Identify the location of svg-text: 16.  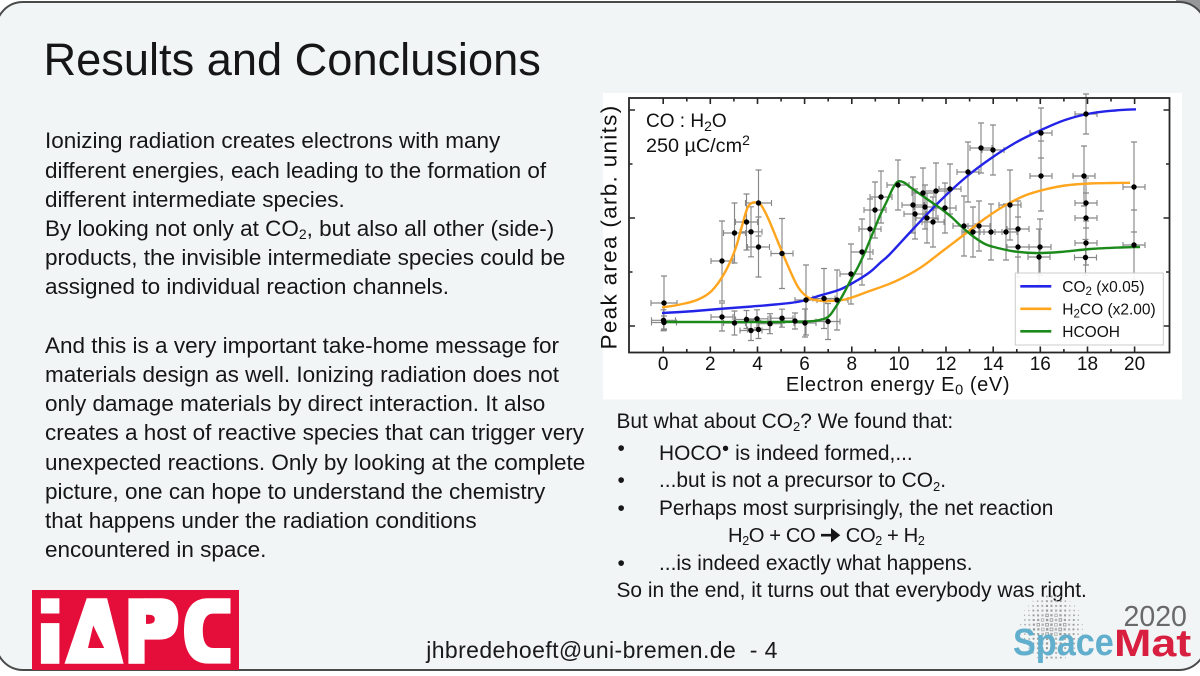
(1040, 364).